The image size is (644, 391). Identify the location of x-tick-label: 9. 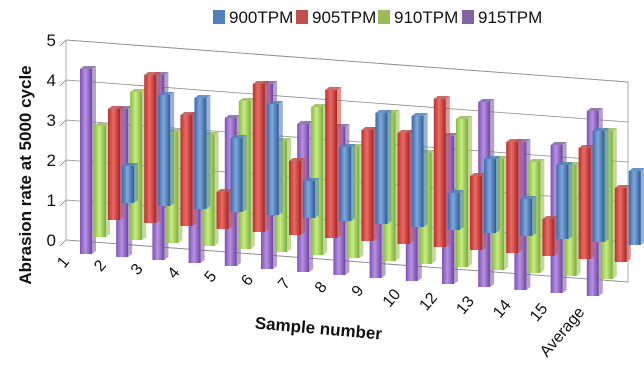
(358, 291).